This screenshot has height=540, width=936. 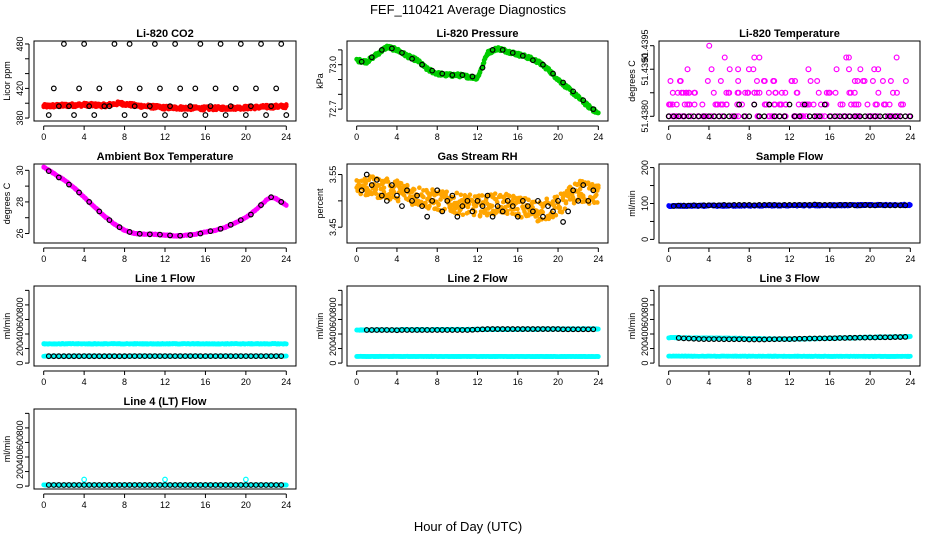 I want to click on y-tick-label: 30, so click(x=20, y=170).